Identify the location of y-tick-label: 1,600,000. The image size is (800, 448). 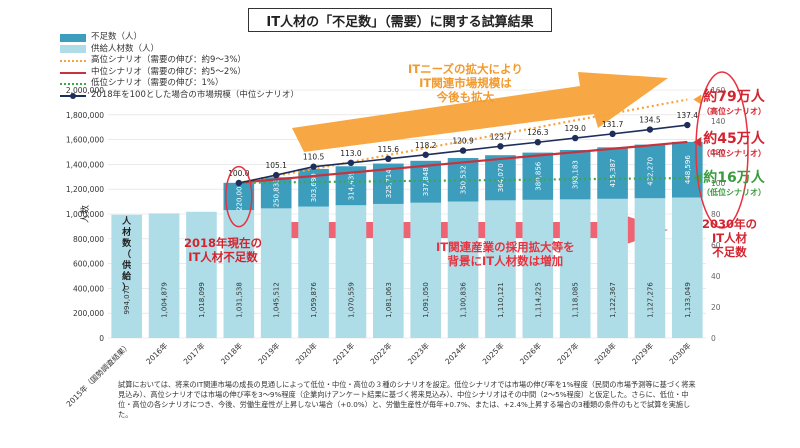
(85, 140).